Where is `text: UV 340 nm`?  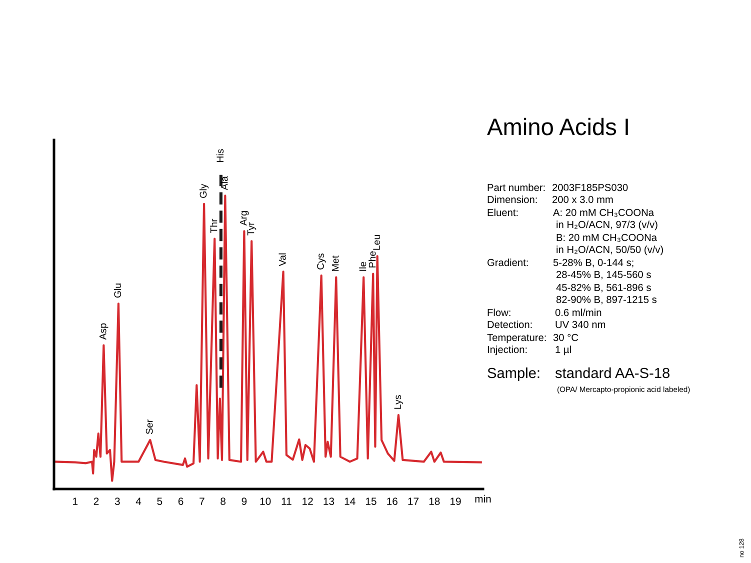
text: UV 340 nm is located at coordinates (581, 324).